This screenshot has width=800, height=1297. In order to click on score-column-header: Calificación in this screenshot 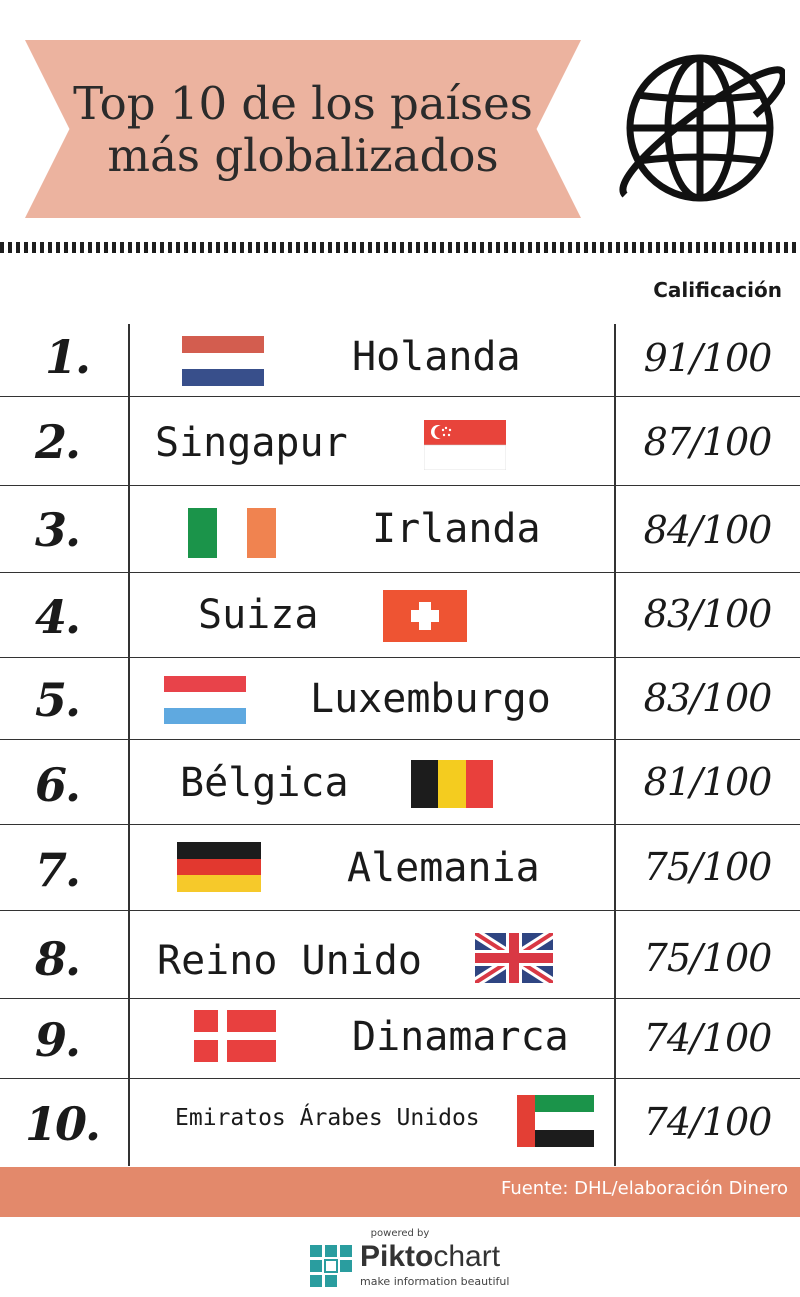, I will do `click(717, 290)`.